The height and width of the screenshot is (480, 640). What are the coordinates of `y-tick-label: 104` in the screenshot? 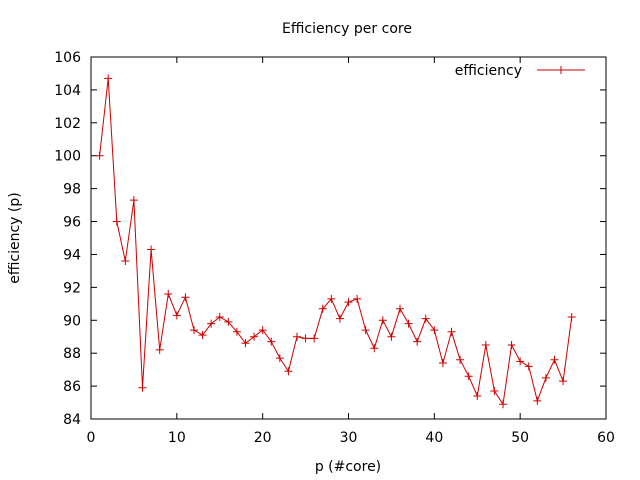 It's located at (67, 91).